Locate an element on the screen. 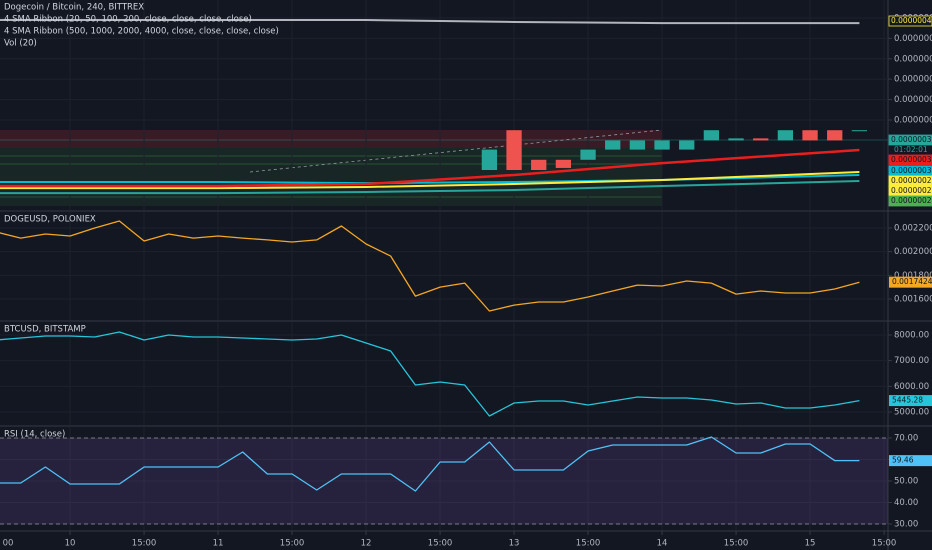 This screenshot has width=932, height=550. pane-title: BTCUSD, BITSTAMP is located at coordinates (45, 330).